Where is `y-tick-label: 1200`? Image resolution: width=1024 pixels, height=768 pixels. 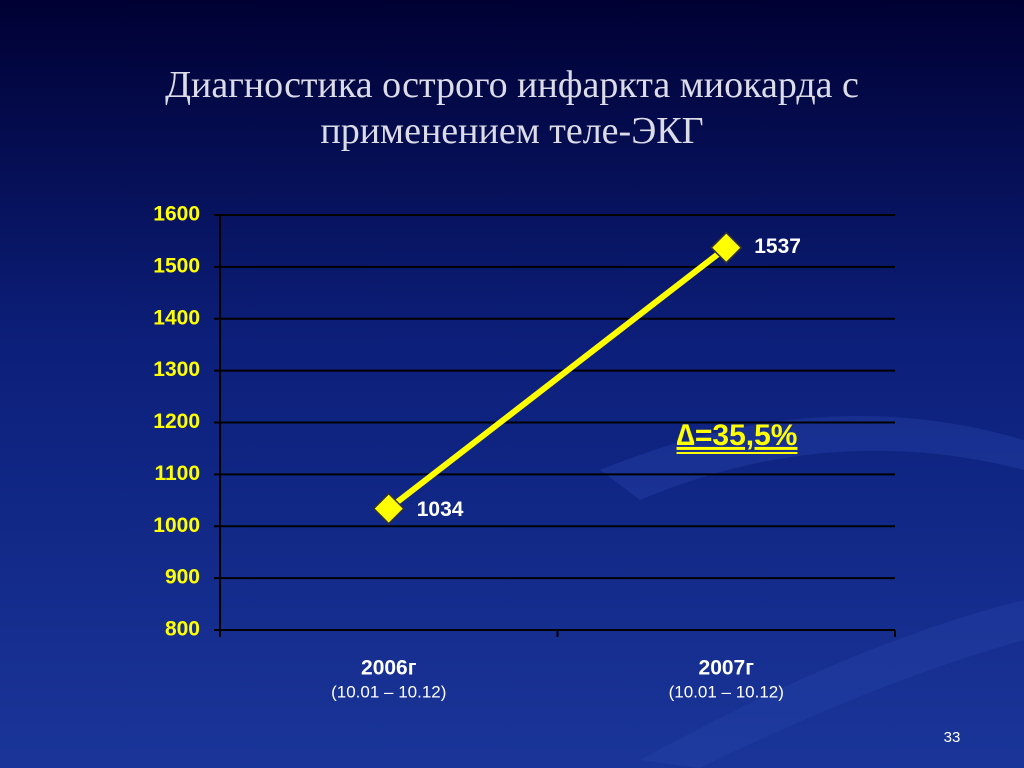
y-tick-label: 1200 is located at coordinates (176, 421).